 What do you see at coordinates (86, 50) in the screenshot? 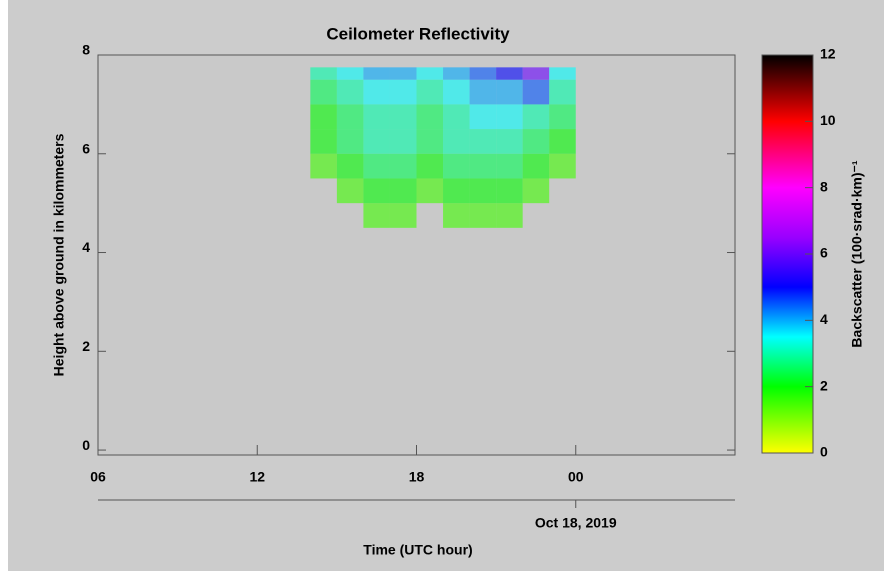
I see `y-tick-label: 8` at bounding box center [86, 50].